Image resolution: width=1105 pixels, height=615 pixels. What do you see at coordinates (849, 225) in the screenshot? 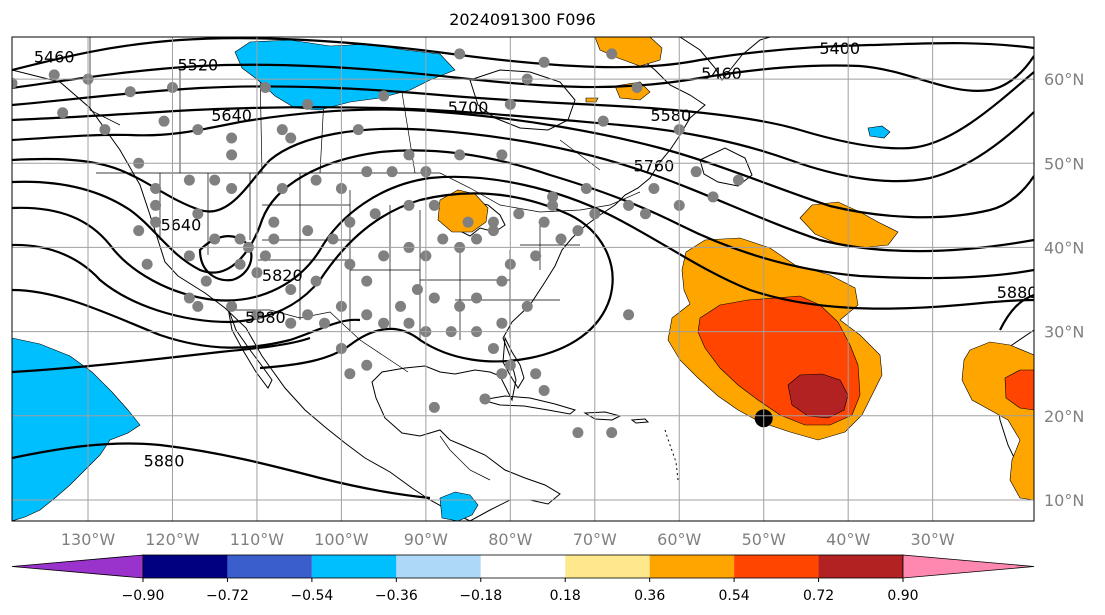
I see `positive-anomaly-area-north-atlantic` at bounding box center [849, 225].